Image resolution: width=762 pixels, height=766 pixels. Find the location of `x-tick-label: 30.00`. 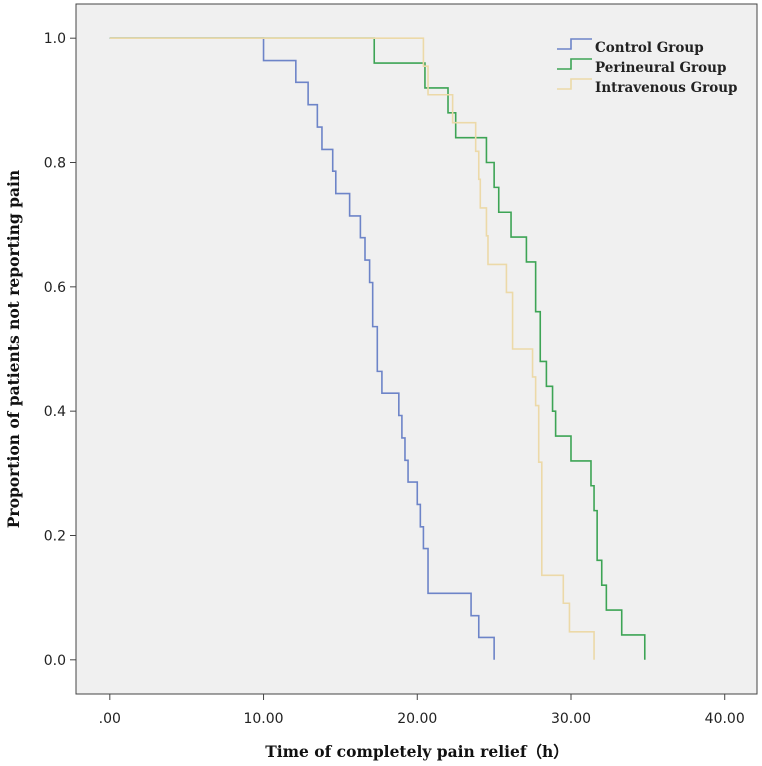

x-tick-label: 30.00 is located at coordinates (571, 719).